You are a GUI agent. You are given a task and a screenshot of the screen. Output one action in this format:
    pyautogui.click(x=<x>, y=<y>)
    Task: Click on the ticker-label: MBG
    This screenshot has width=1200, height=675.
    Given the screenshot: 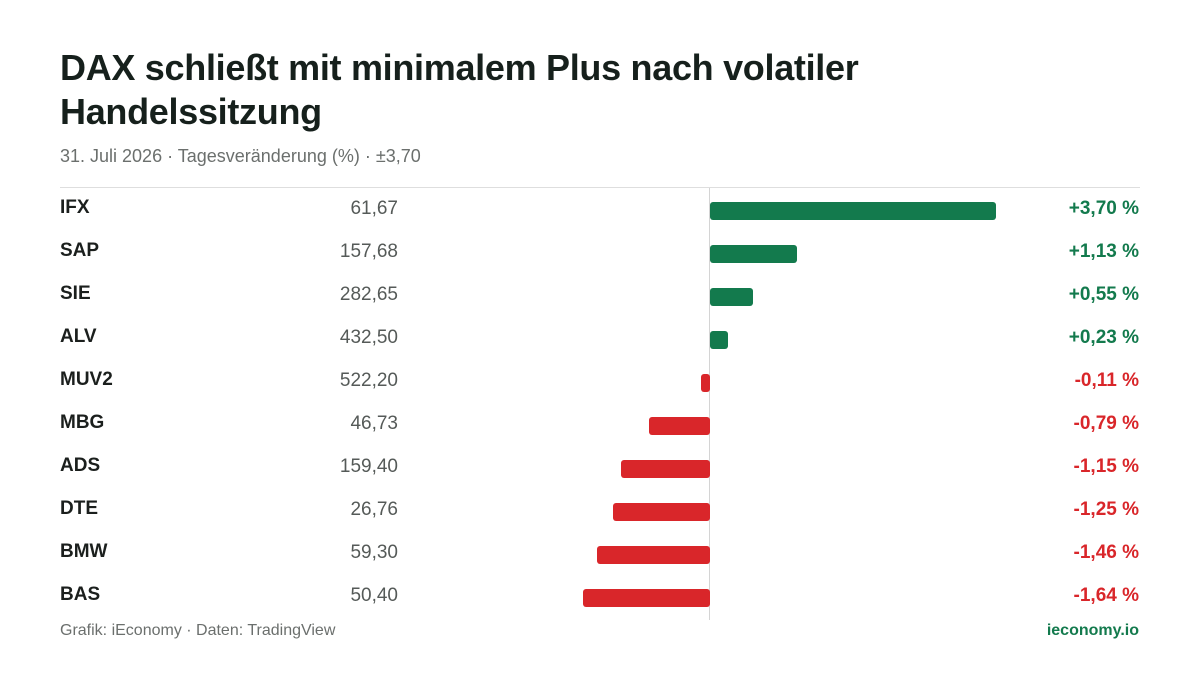 What is the action you would take?
    pyautogui.click(x=82, y=422)
    